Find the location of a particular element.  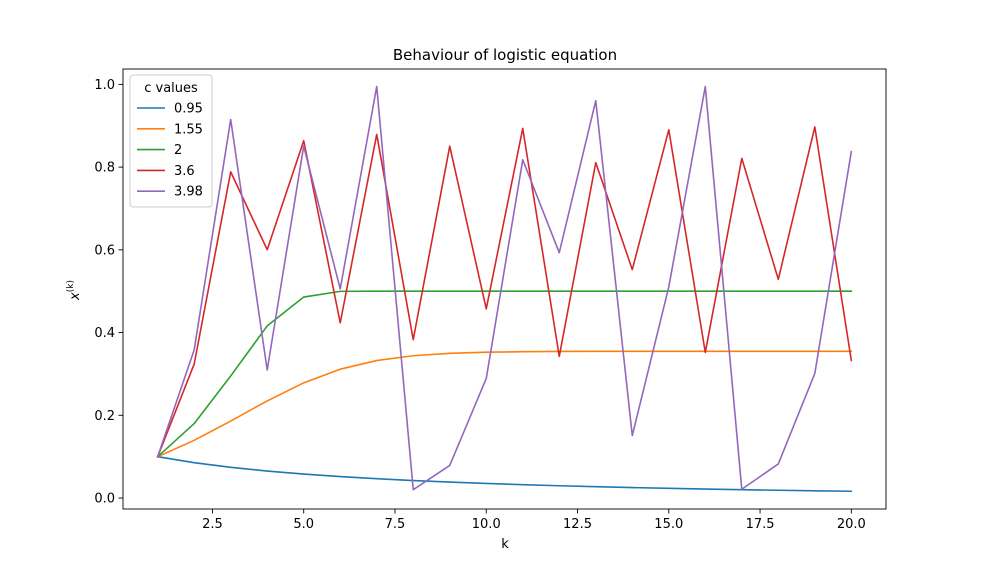

x-tick-label: 2.5 is located at coordinates (212, 524).